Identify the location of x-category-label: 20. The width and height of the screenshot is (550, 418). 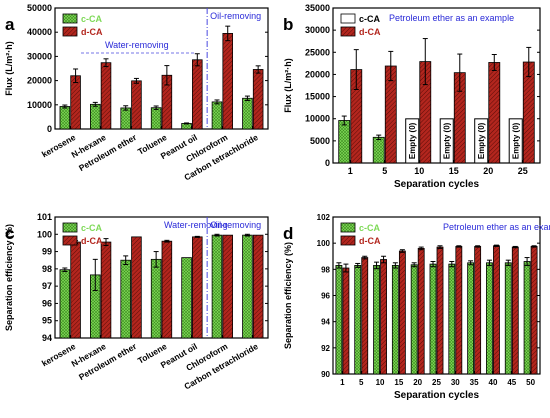
(417, 382).